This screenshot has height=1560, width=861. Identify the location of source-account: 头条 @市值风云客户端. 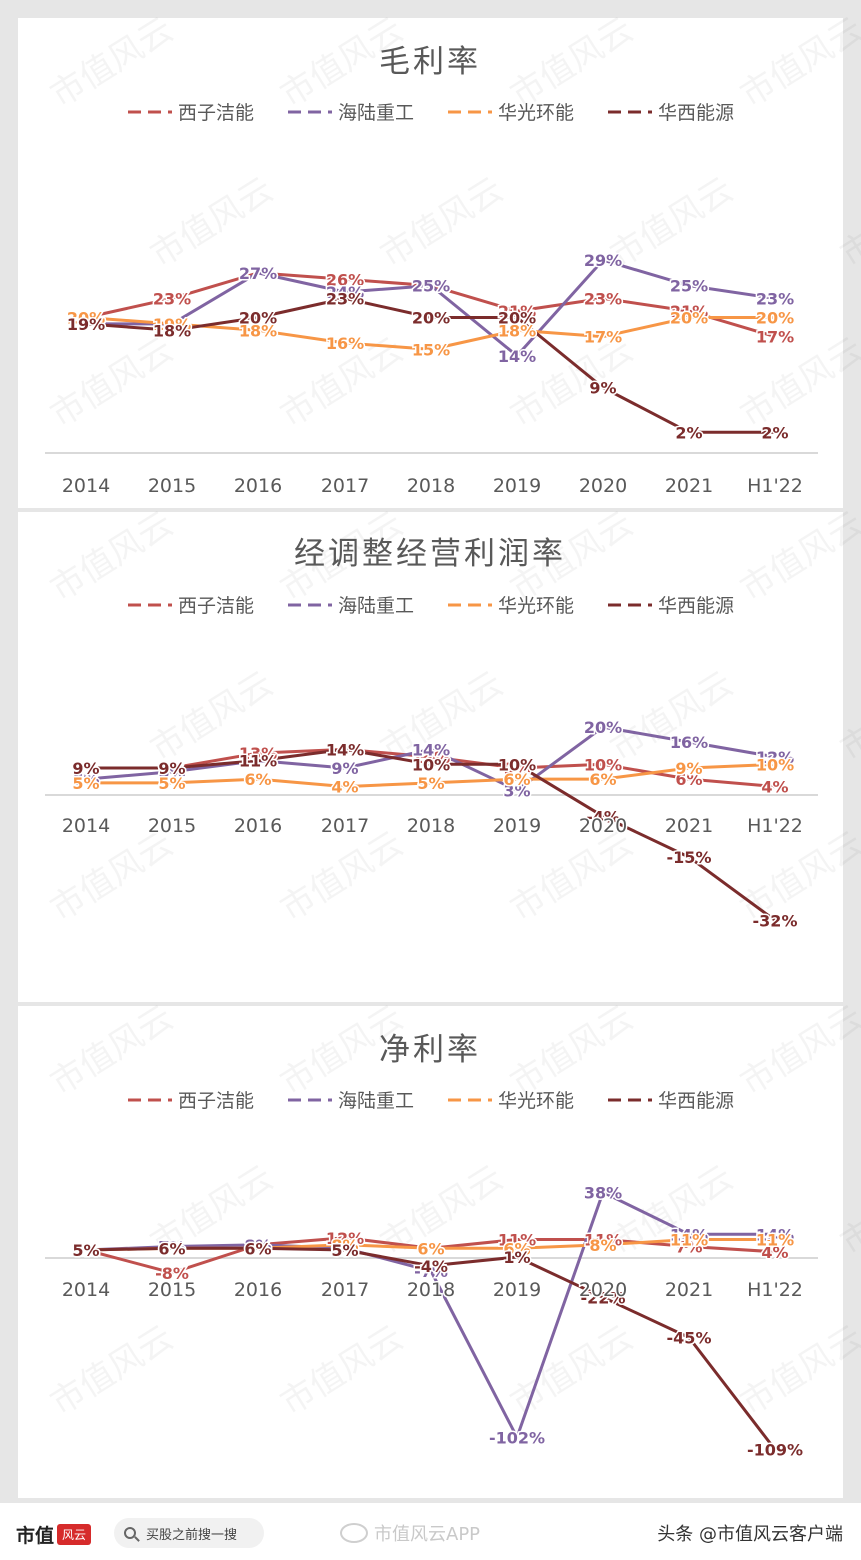
(750, 1534).